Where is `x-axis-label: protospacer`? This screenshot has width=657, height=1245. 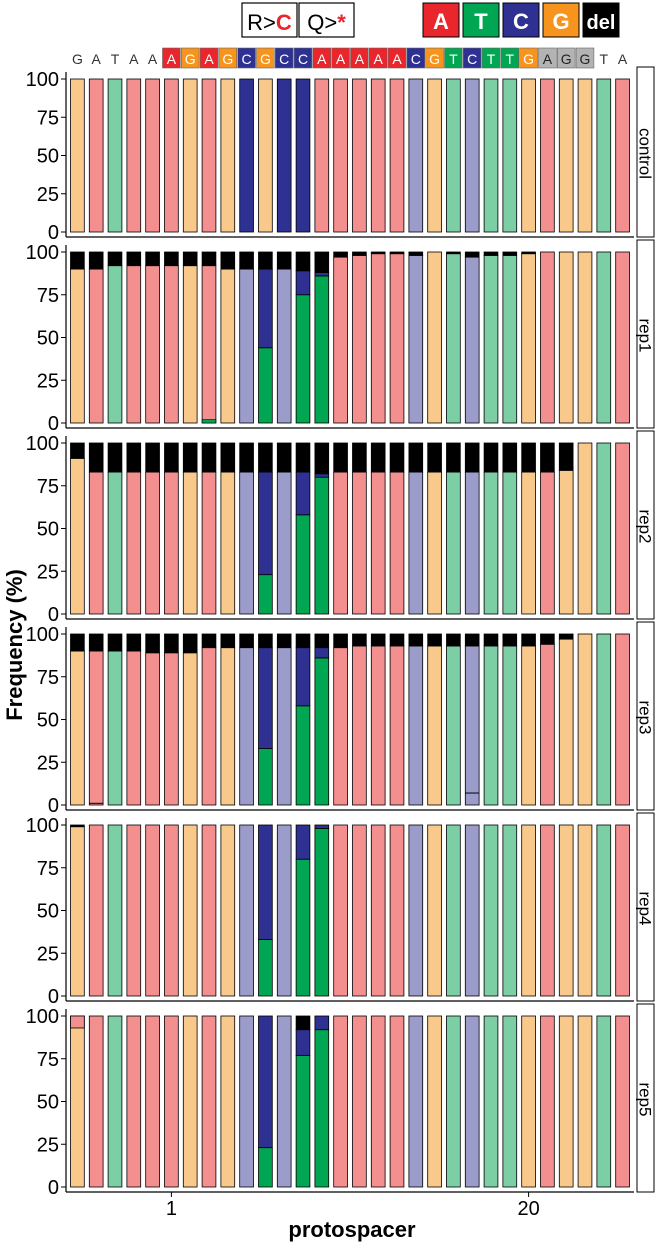
x-axis-label: protospacer is located at coordinates (352, 1229).